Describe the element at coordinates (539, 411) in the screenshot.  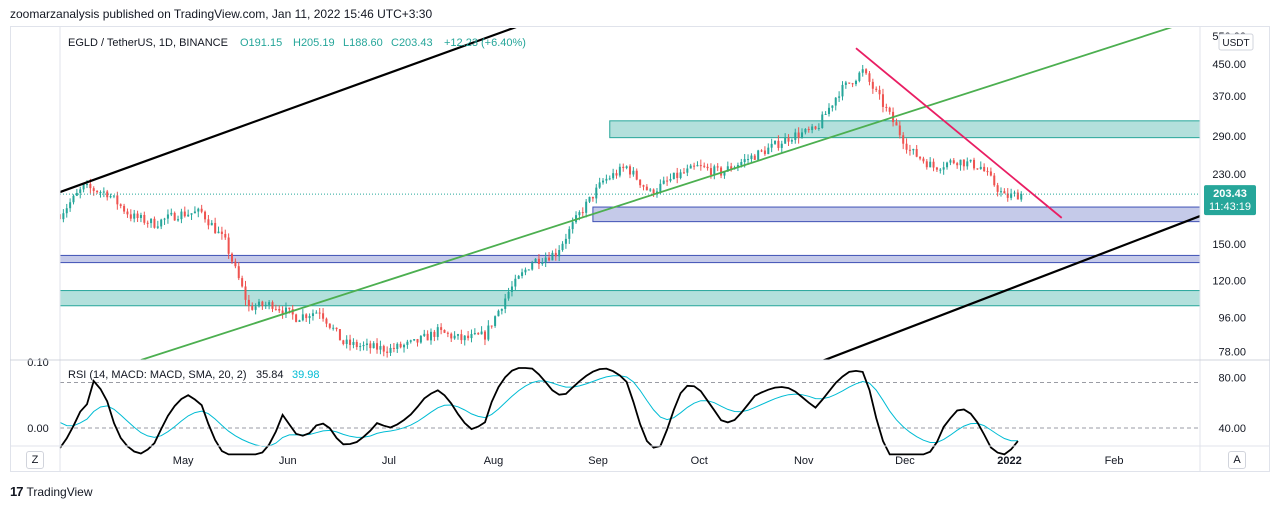
I see `rsi-line` at that location.